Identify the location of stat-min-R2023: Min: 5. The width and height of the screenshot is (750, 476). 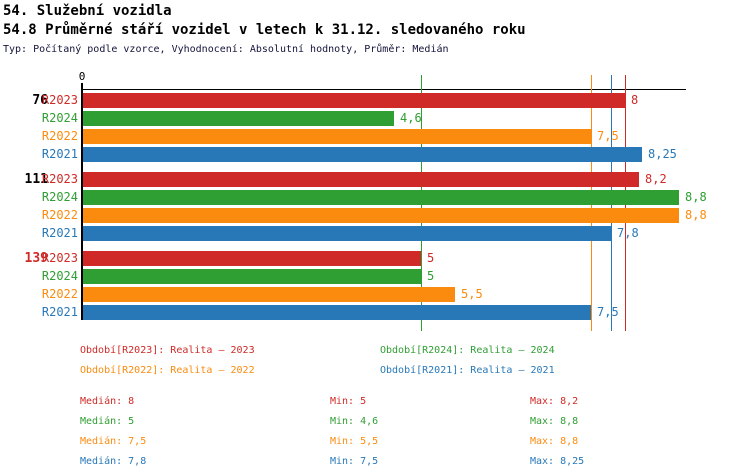
(348, 401).